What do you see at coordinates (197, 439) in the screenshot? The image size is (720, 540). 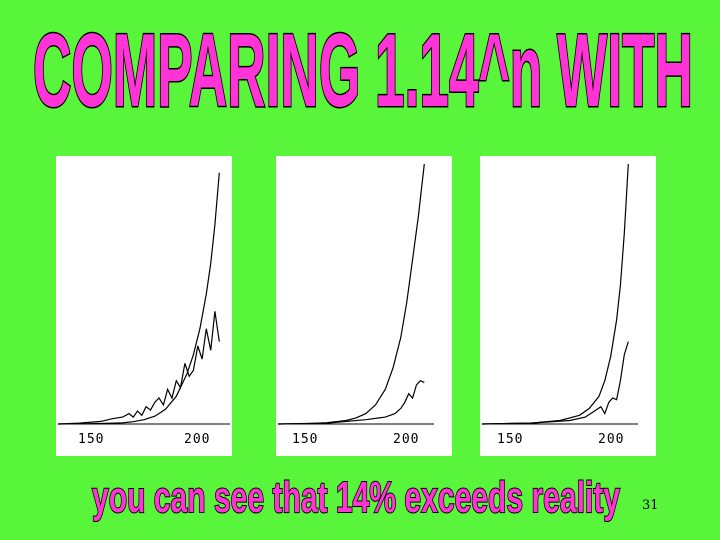 I see `chart-1-tick-200: 200` at bounding box center [197, 439].